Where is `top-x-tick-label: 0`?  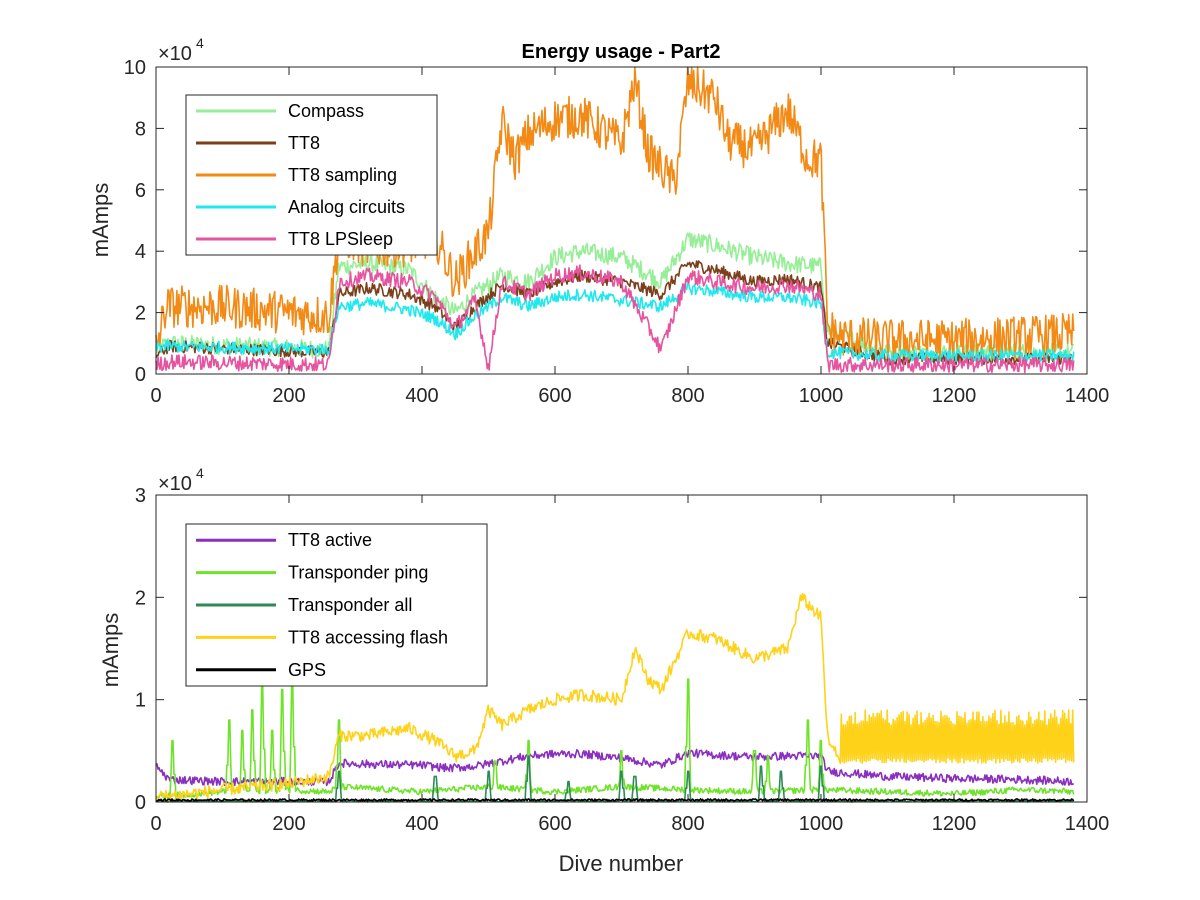 top-x-tick-label: 0 is located at coordinates (155, 396).